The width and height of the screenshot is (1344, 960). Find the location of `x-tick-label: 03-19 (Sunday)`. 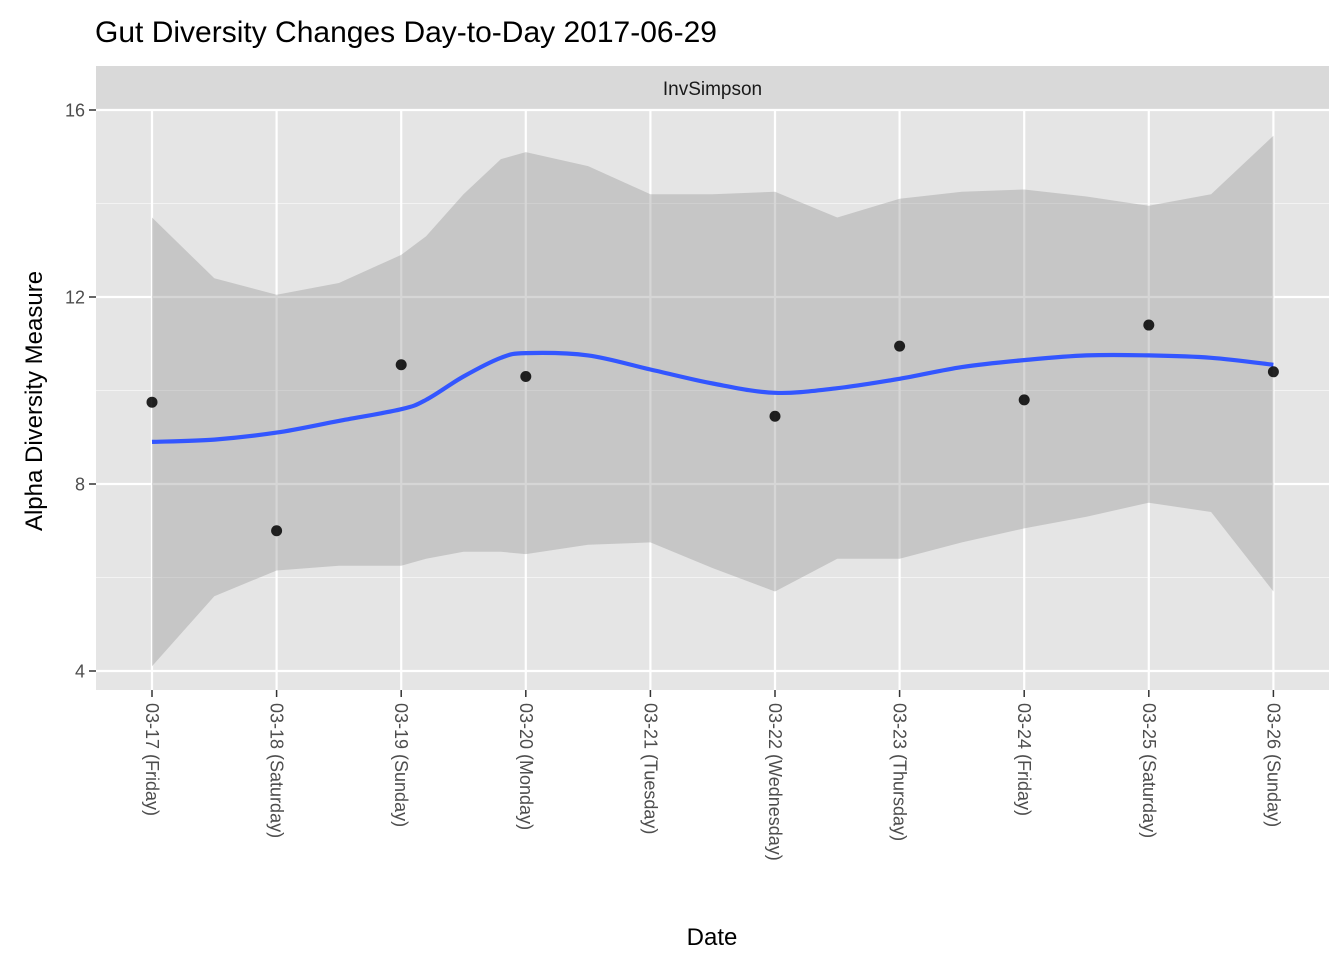

x-tick-label: 03-19 (Sunday) is located at coordinates (401, 765).